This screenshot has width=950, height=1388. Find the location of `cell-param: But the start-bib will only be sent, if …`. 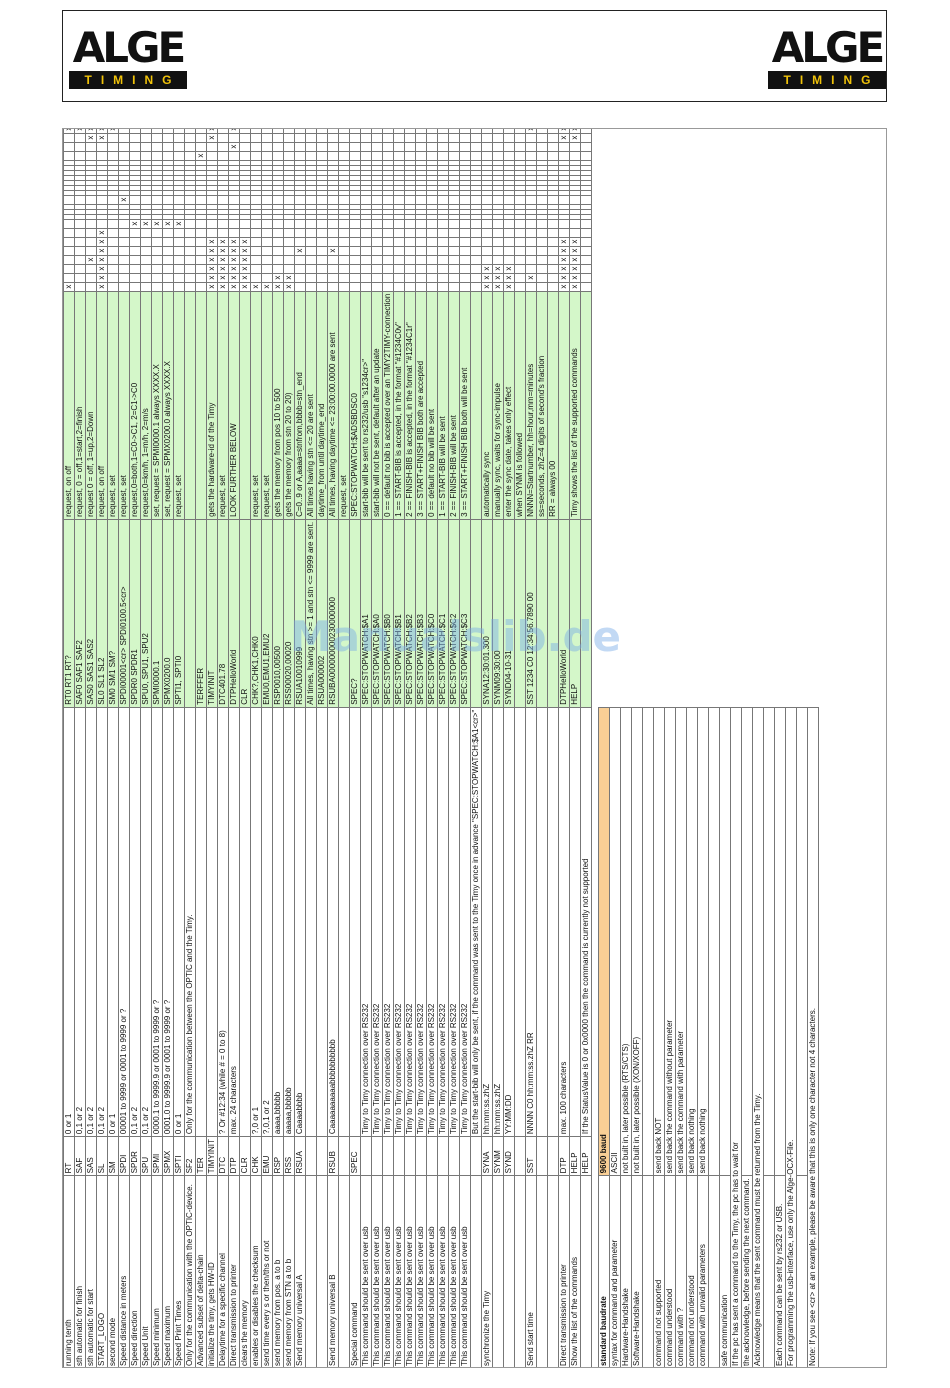

cell-param: But the start-bib will only be sent, if … is located at coordinates (476, 922).